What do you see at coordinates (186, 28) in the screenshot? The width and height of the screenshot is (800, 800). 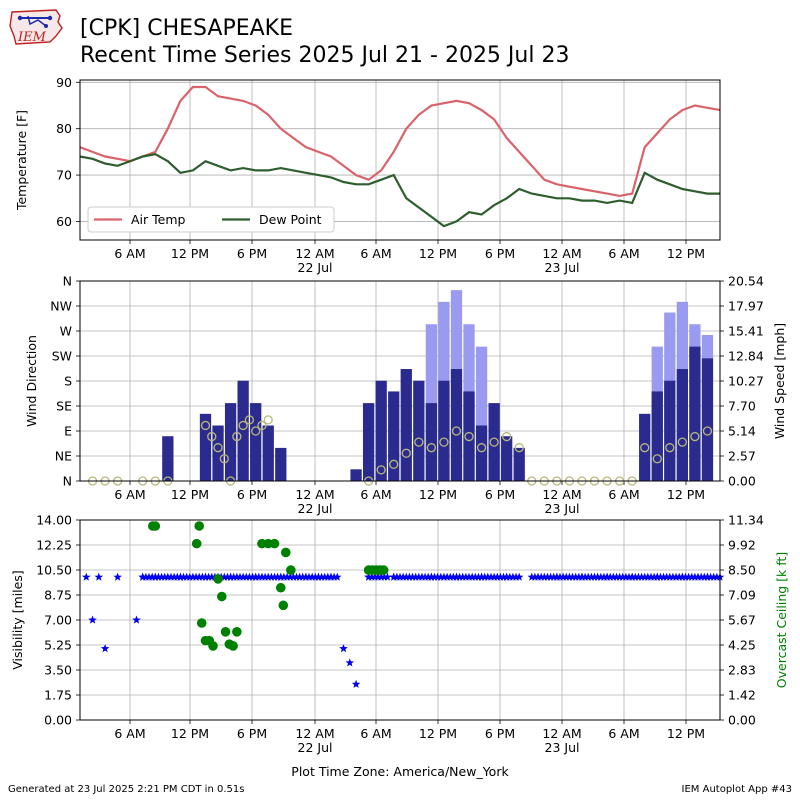 I see `chart-title-station: [CPK] CHESAPEAKE` at bounding box center [186, 28].